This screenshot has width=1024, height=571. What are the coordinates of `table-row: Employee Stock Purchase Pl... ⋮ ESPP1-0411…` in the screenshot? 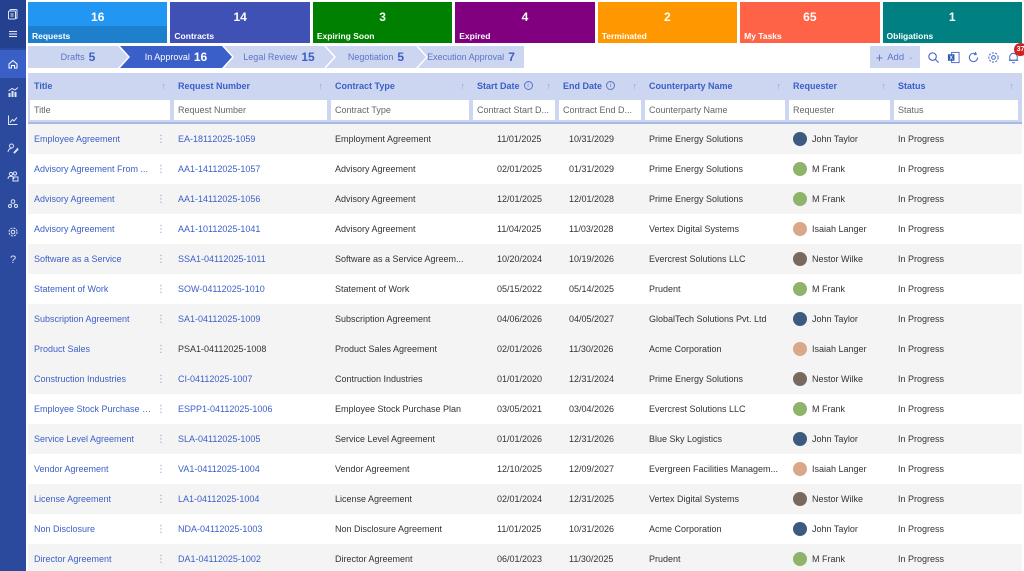 It's located at (525, 409).